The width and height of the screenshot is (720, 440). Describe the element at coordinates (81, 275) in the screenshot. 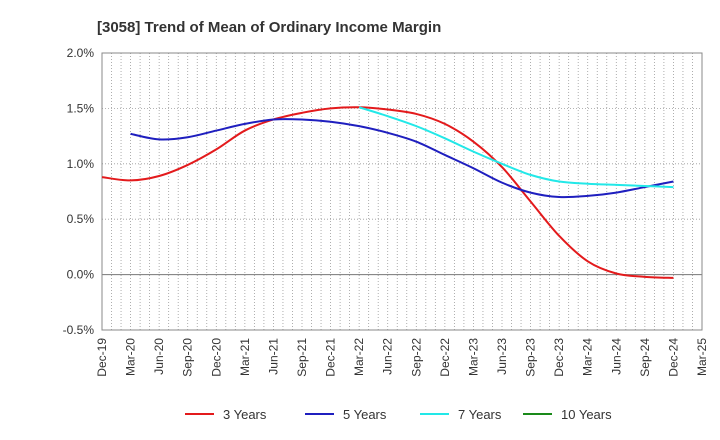

I see `y-tick-label: 0.0%` at that location.